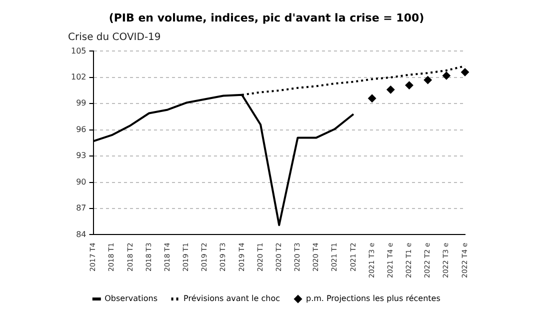 Image resolution: width=533 pixels, height=321 pixels. I want to click on legend-label: Prévisions avant le choc, so click(232, 299).